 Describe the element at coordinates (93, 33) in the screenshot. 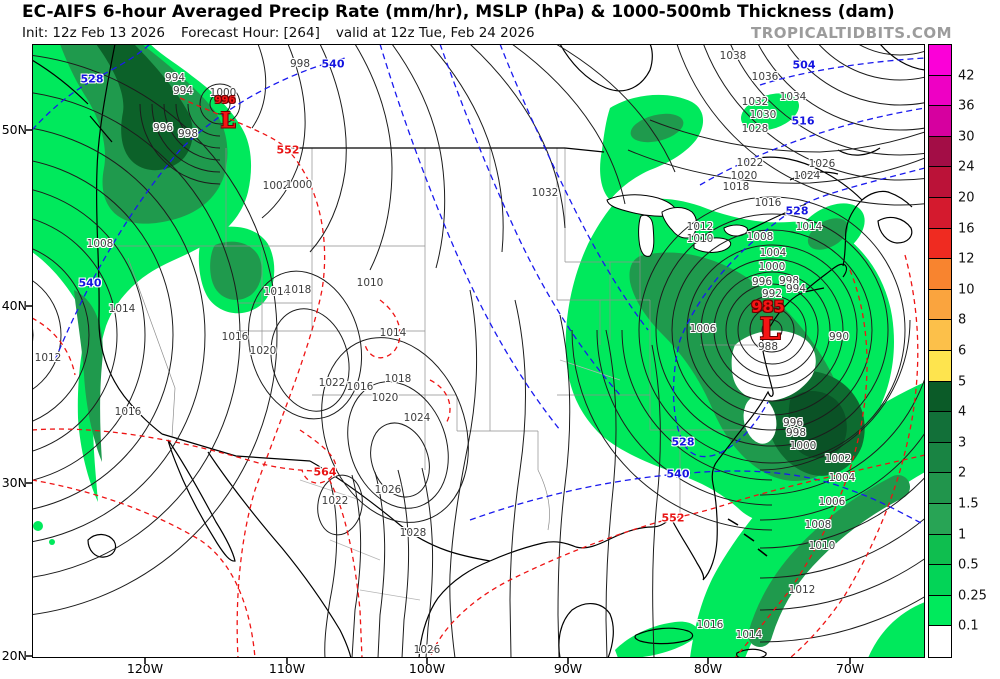

I see `init-time: Init: 12z Feb 13 2026` at that location.